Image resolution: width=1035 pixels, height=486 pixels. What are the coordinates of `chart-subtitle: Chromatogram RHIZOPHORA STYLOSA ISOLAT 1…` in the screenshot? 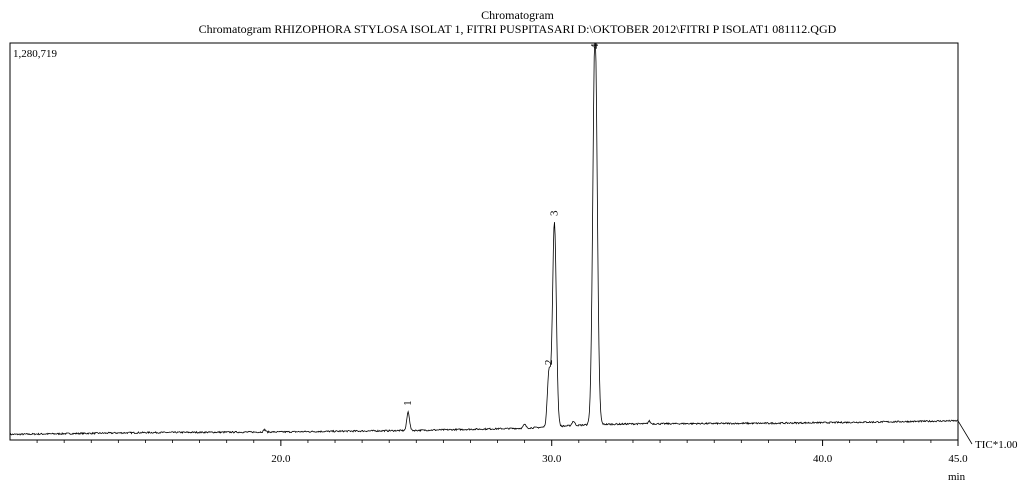 It's located at (517, 29).